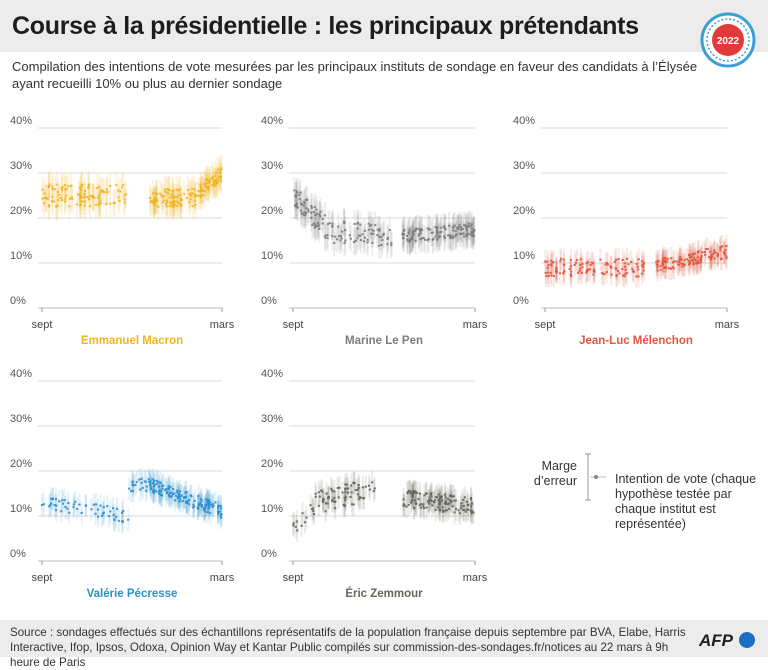 This screenshot has width=768, height=670. What do you see at coordinates (21, 256) in the screenshot?
I see `y-tick-label: 10%` at bounding box center [21, 256].